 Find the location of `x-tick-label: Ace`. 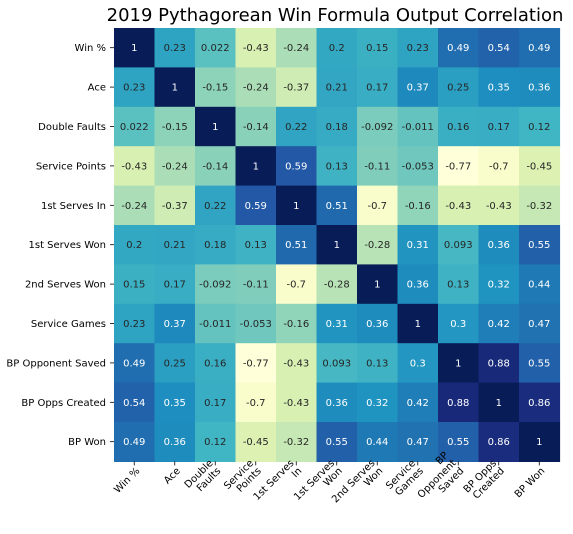

x-tick-label: Ace is located at coordinates (172, 476).